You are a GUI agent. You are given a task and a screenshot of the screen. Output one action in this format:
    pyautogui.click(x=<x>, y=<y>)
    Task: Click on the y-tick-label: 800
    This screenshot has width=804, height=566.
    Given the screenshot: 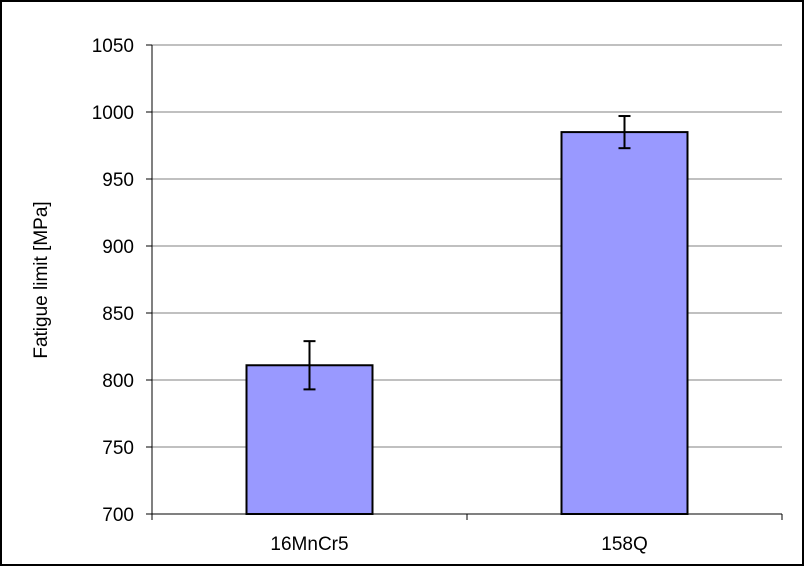 What is the action you would take?
    pyautogui.click(x=118, y=381)
    